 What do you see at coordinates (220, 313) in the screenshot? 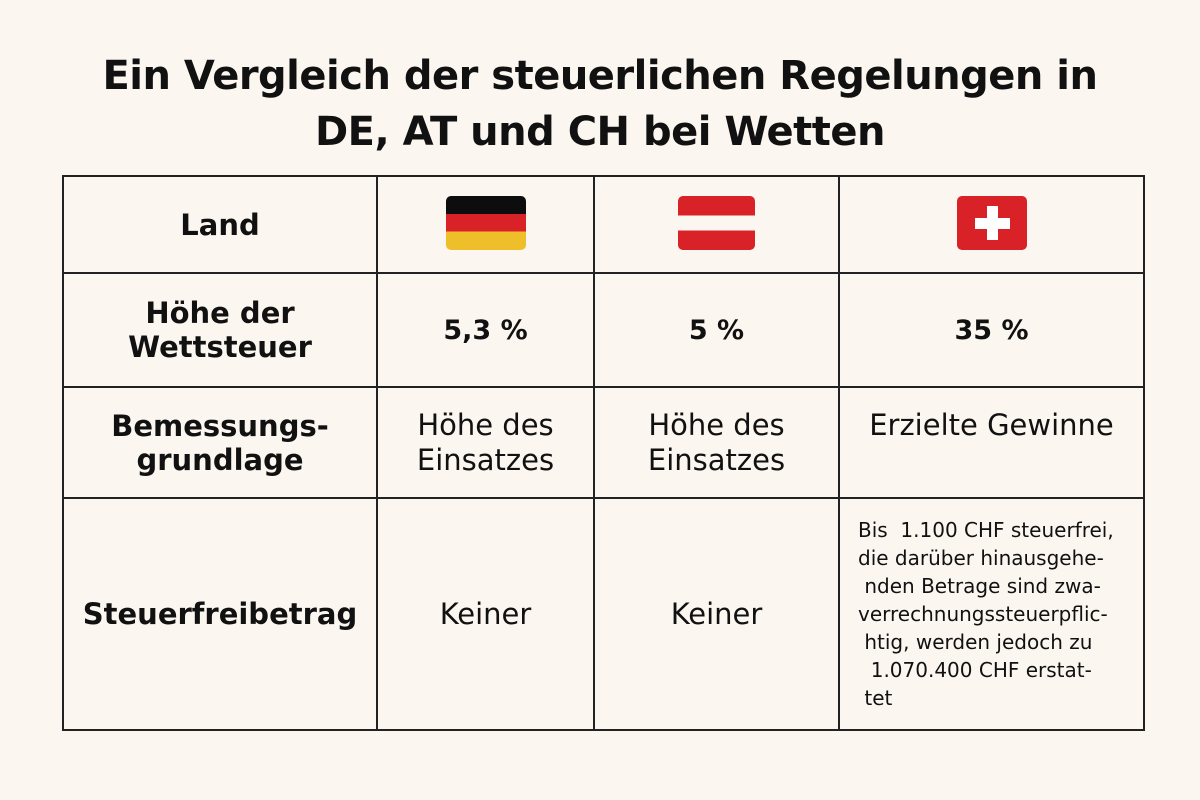
I see `label-line: Höhe der` at bounding box center [220, 313].